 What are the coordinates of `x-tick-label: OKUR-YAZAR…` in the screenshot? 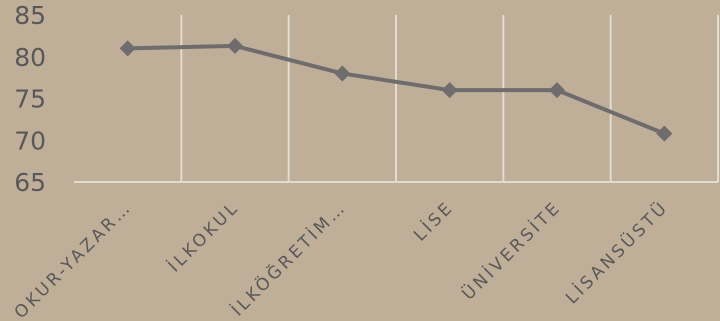 It's located at (74, 259).